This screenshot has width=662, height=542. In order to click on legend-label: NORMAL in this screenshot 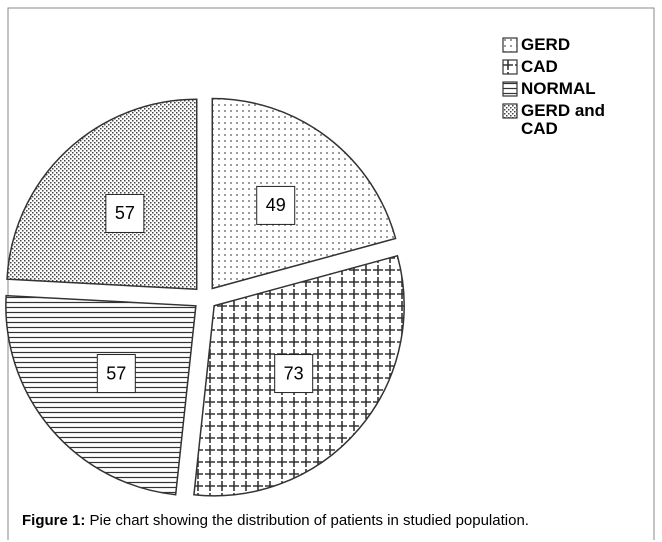, I will do `click(558, 88)`.